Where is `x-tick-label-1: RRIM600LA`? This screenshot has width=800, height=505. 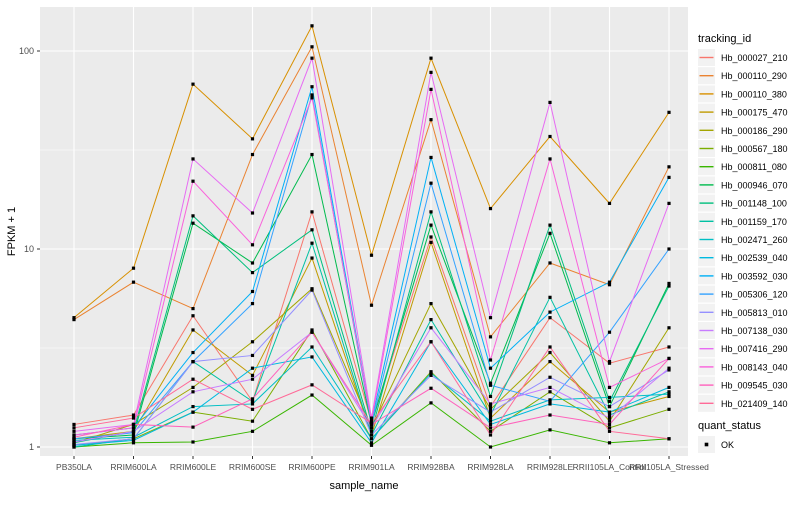 x-tick-label-1: RRIM600LA is located at coordinates (133, 467).